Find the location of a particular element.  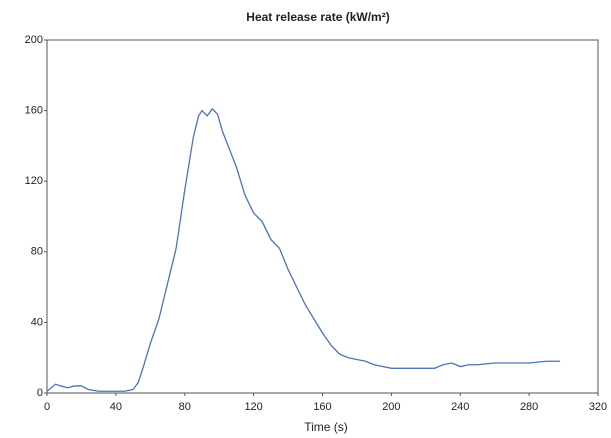

x-tick-label: 160 is located at coordinates (322, 407).